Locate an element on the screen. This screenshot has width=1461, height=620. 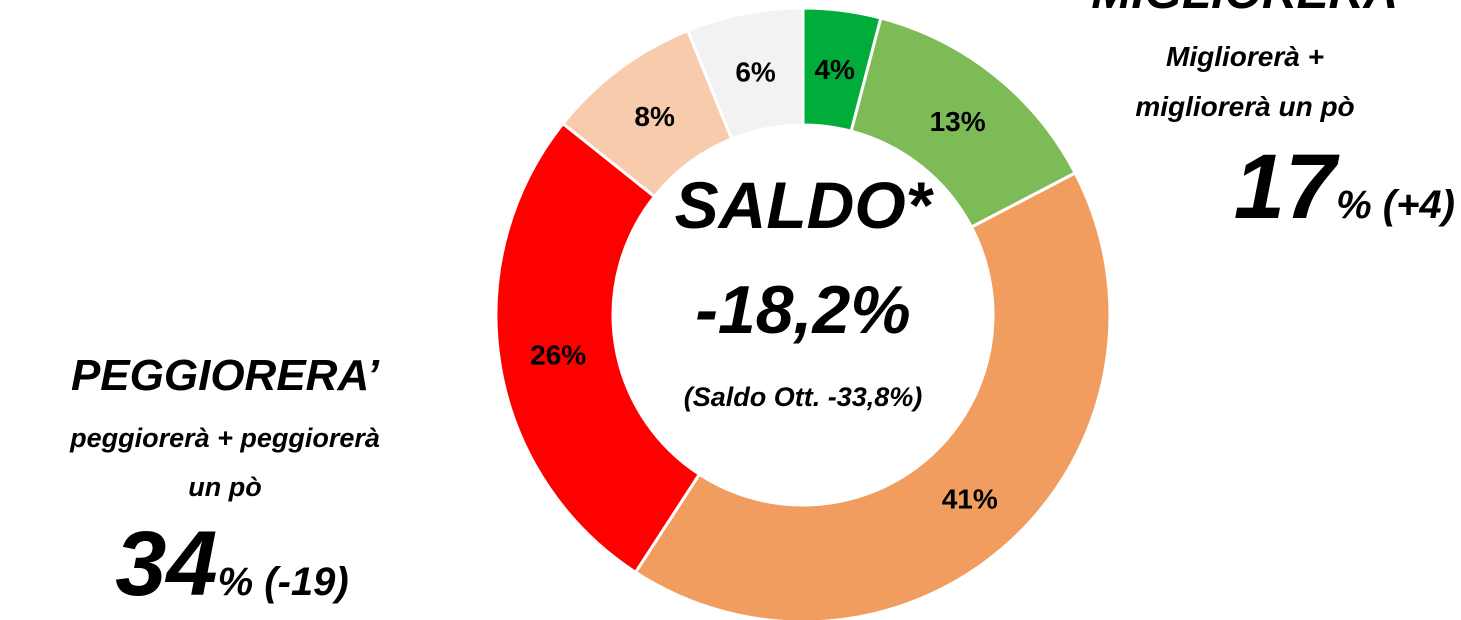
value-label: 41% is located at coordinates (970, 499).